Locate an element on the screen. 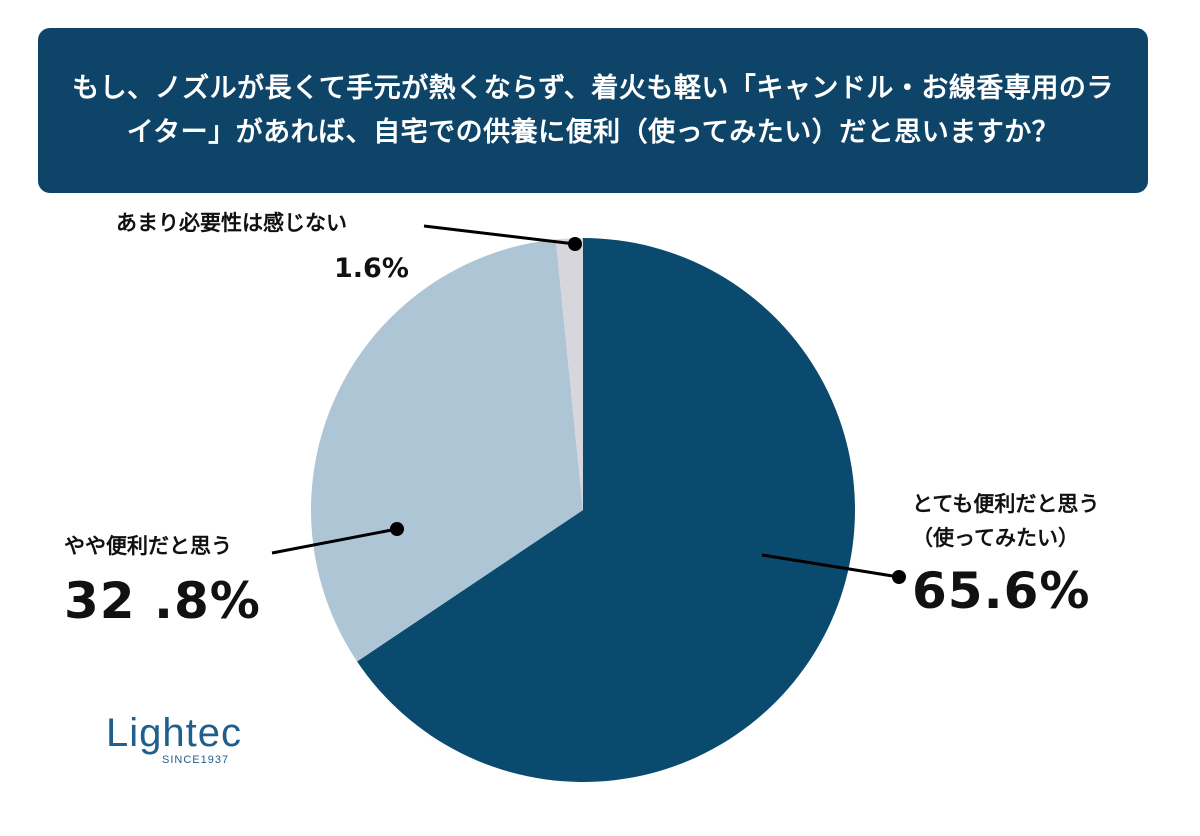 This screenshot has width=1200, height=836. label-very-useful-line2: （使ってみたい） is located at coordinates (995, 538).